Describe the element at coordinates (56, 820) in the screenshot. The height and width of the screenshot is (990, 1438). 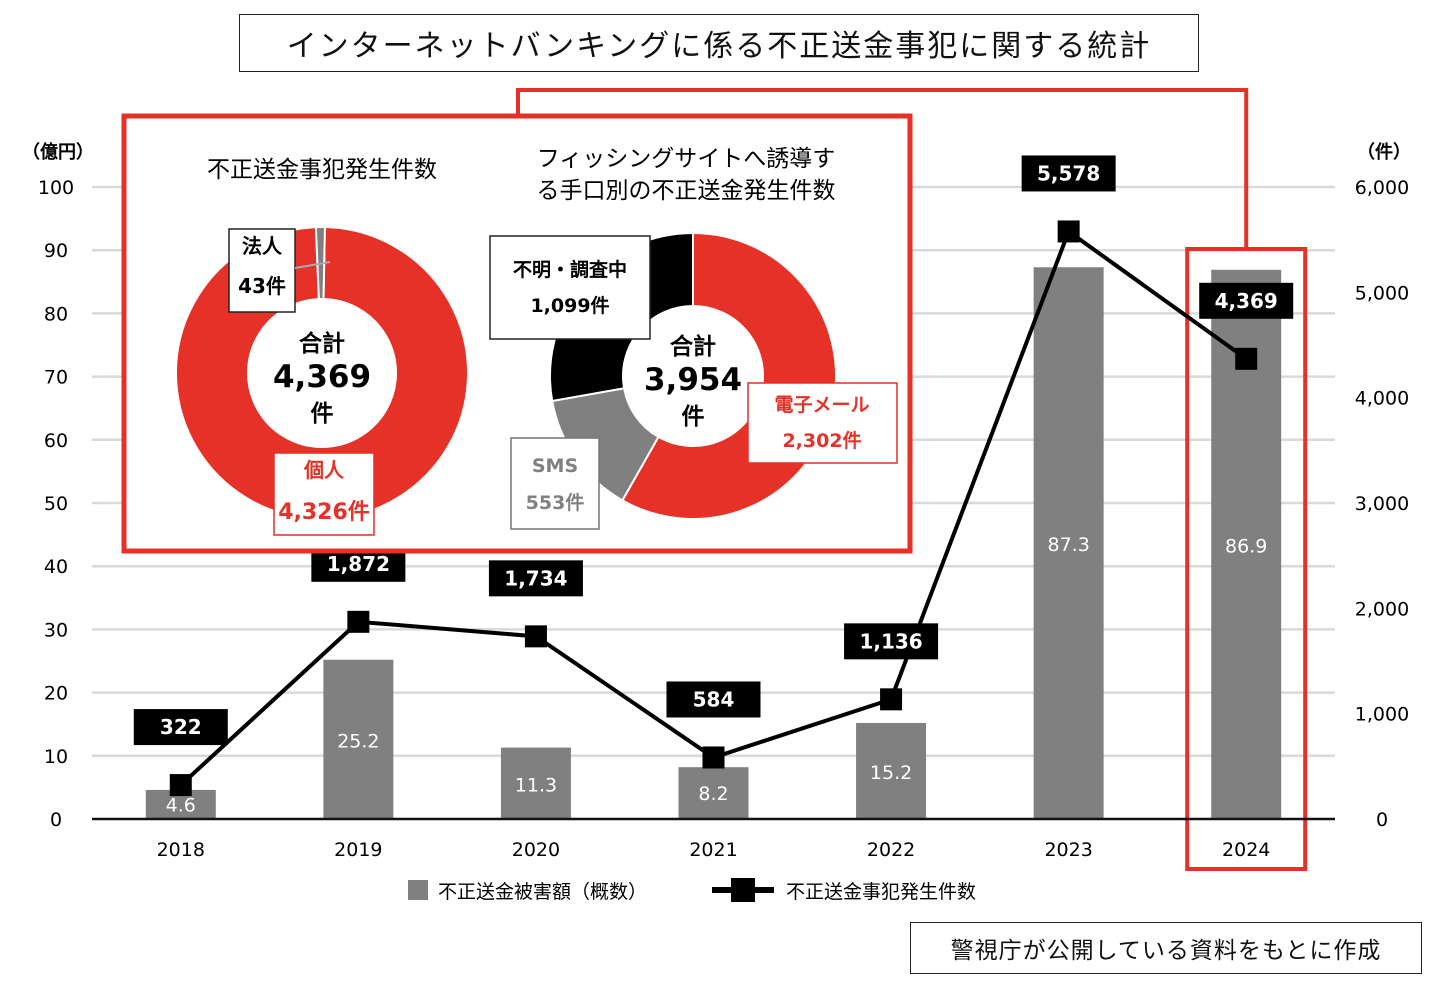
I see `y-left-tick-label: 0` at that location.